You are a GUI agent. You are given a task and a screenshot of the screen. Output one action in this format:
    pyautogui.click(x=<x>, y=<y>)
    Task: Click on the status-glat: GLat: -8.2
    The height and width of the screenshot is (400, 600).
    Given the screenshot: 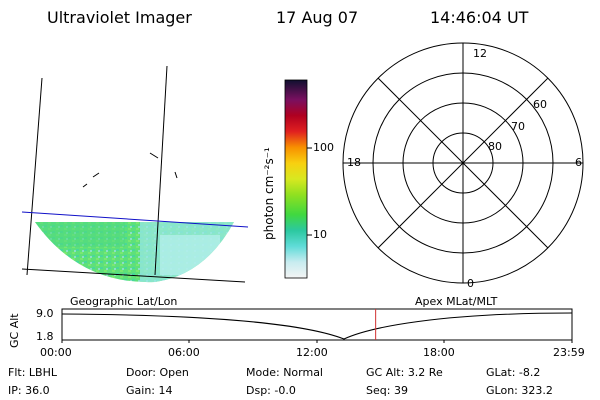 What is the action you would take?
    pyautogui.click(x=513, y=372)
    